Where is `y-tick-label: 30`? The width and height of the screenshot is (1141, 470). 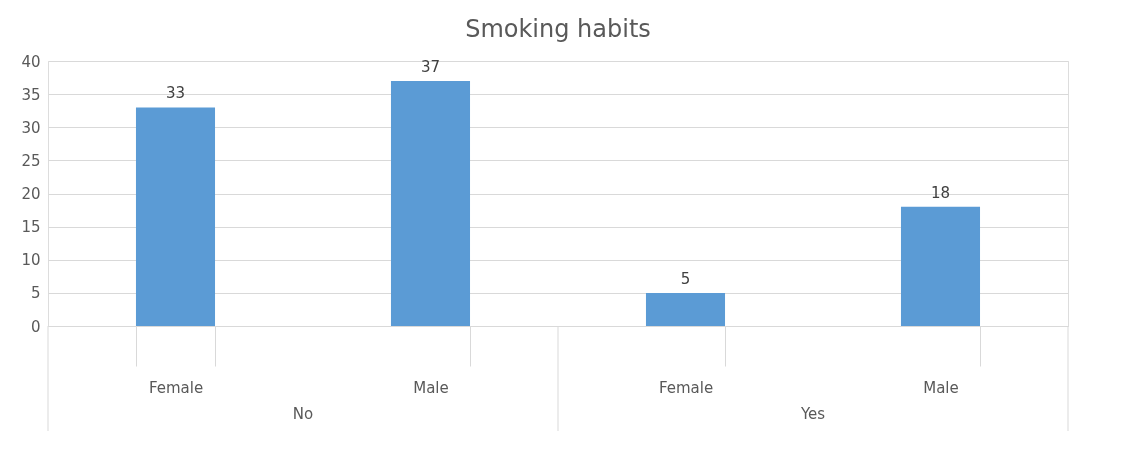
y-tick-label: 30 is located at coordinates (31, 127).